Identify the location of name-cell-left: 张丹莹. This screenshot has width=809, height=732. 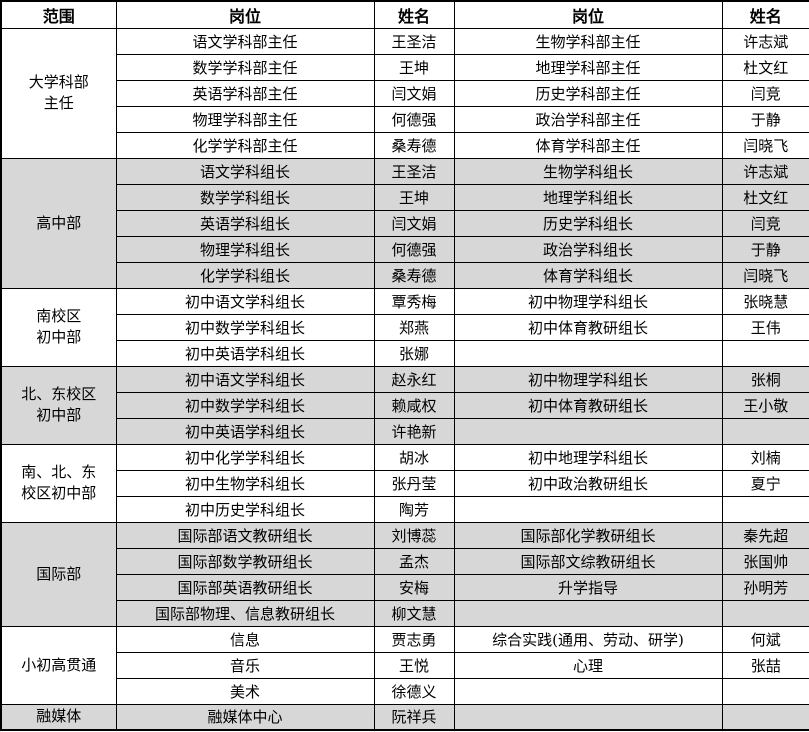
(414, 483).